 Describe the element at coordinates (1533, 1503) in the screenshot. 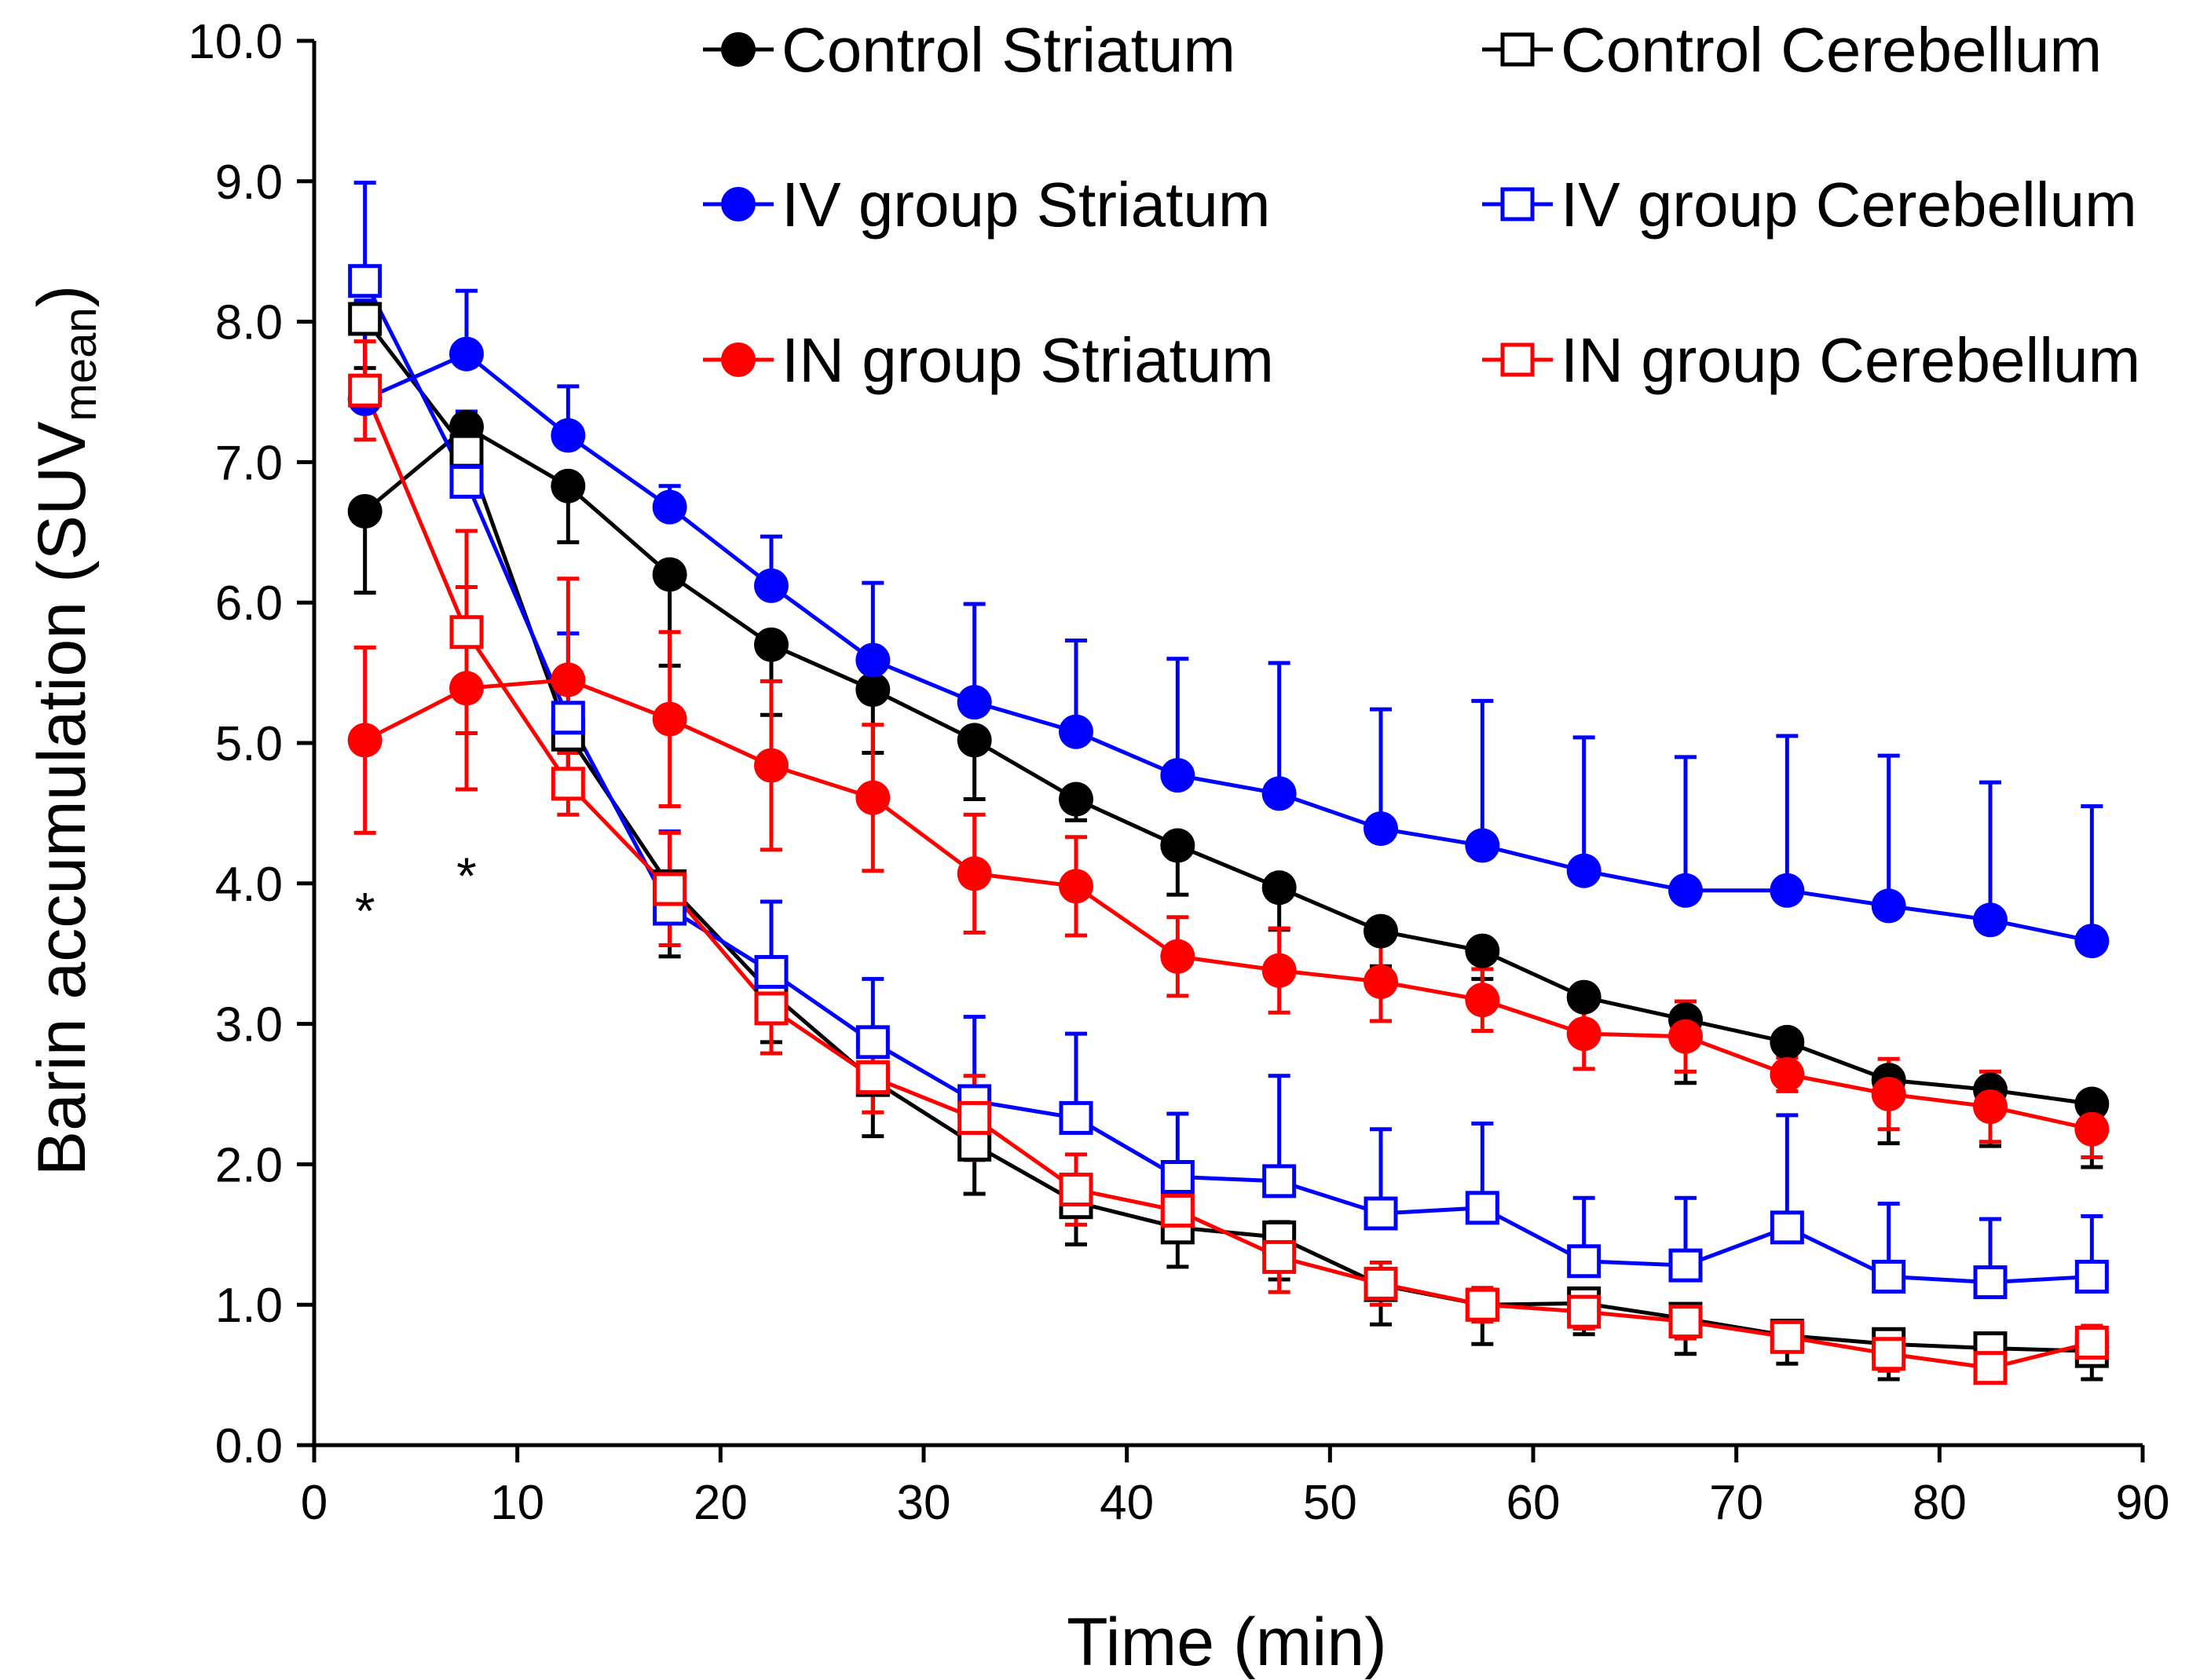

I see `x-tick-label: 60` at that location.